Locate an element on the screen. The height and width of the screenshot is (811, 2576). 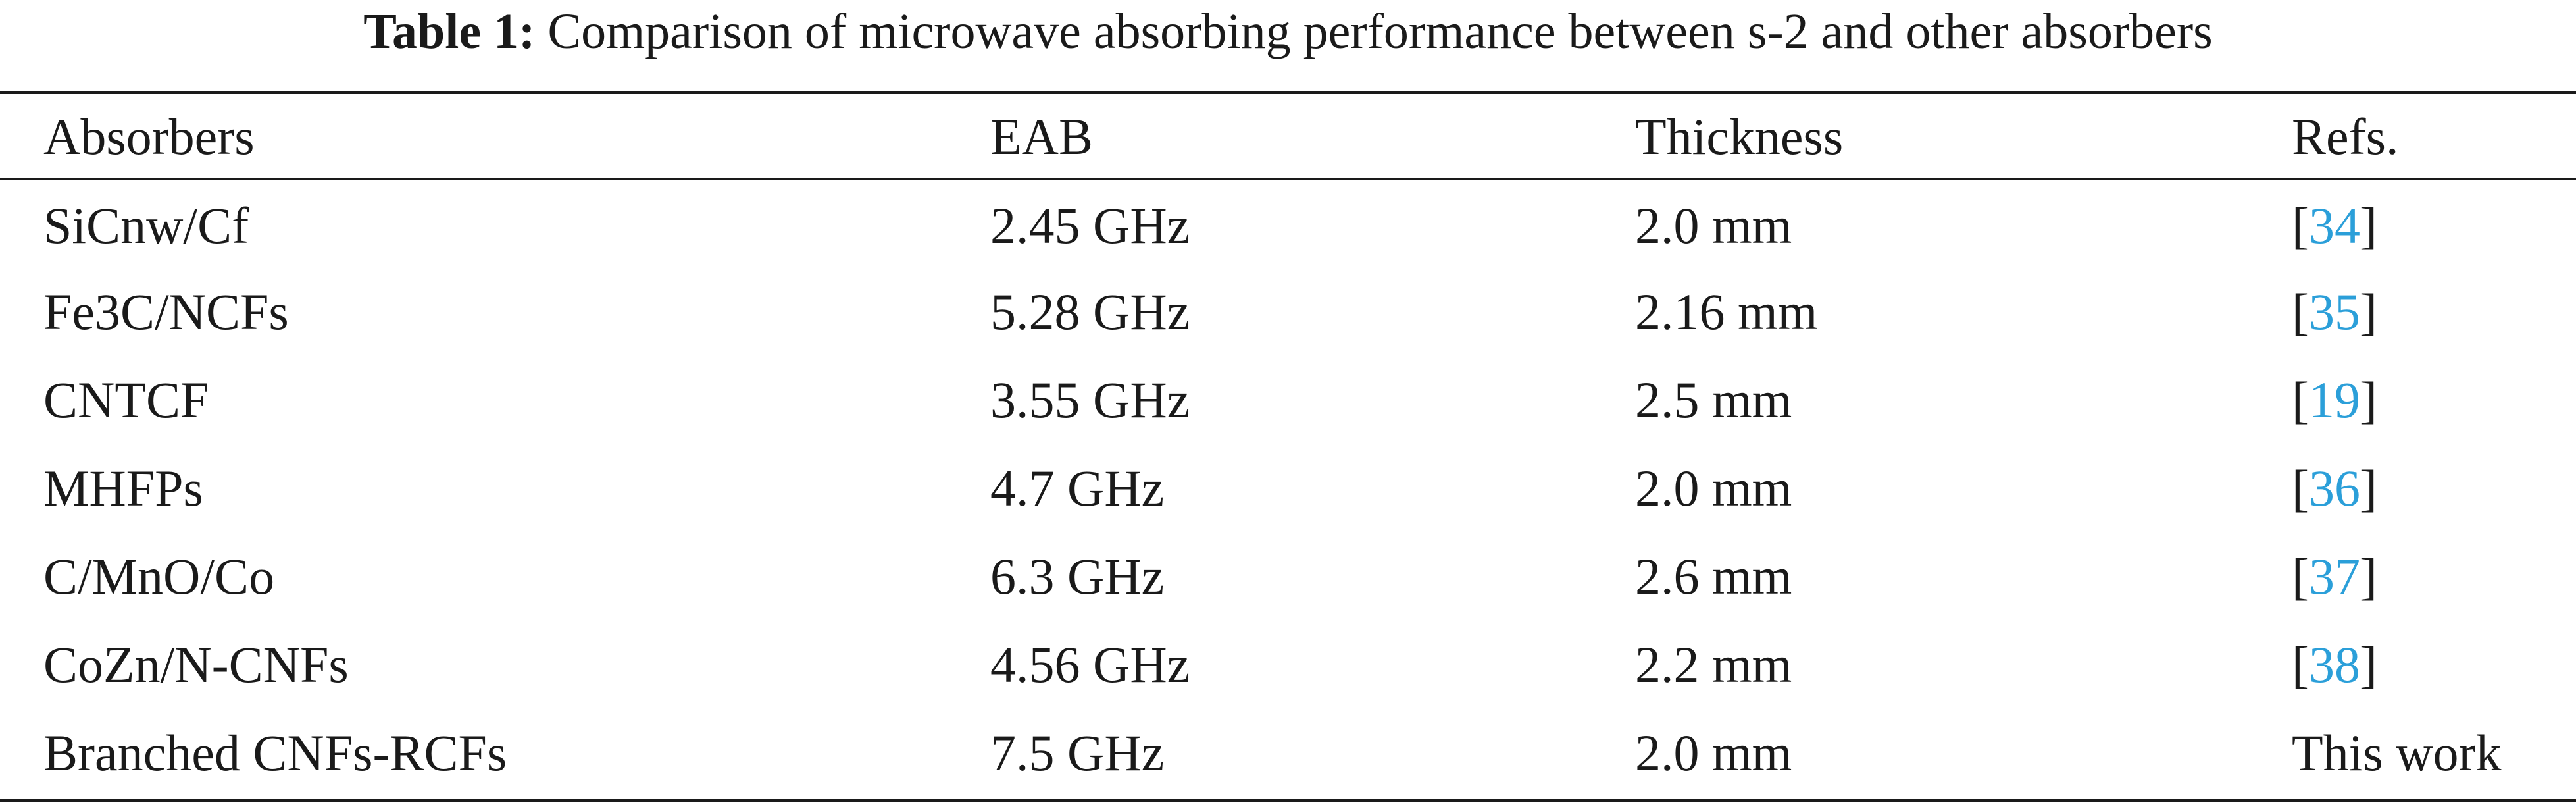
cell-ref: [35] is located at coordinates (2434, 312).